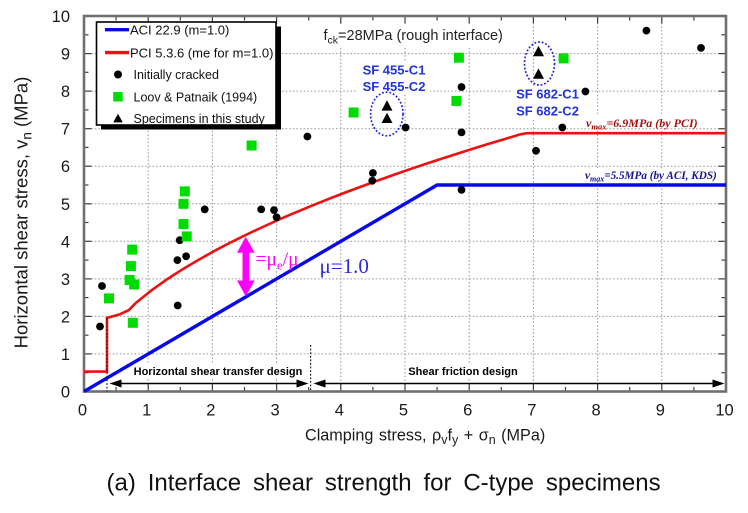  Describe the element at coordinates (642, 124) in the screenshot. I see `svg-text: vmax=6.9MPa (by PCI)` at that location.